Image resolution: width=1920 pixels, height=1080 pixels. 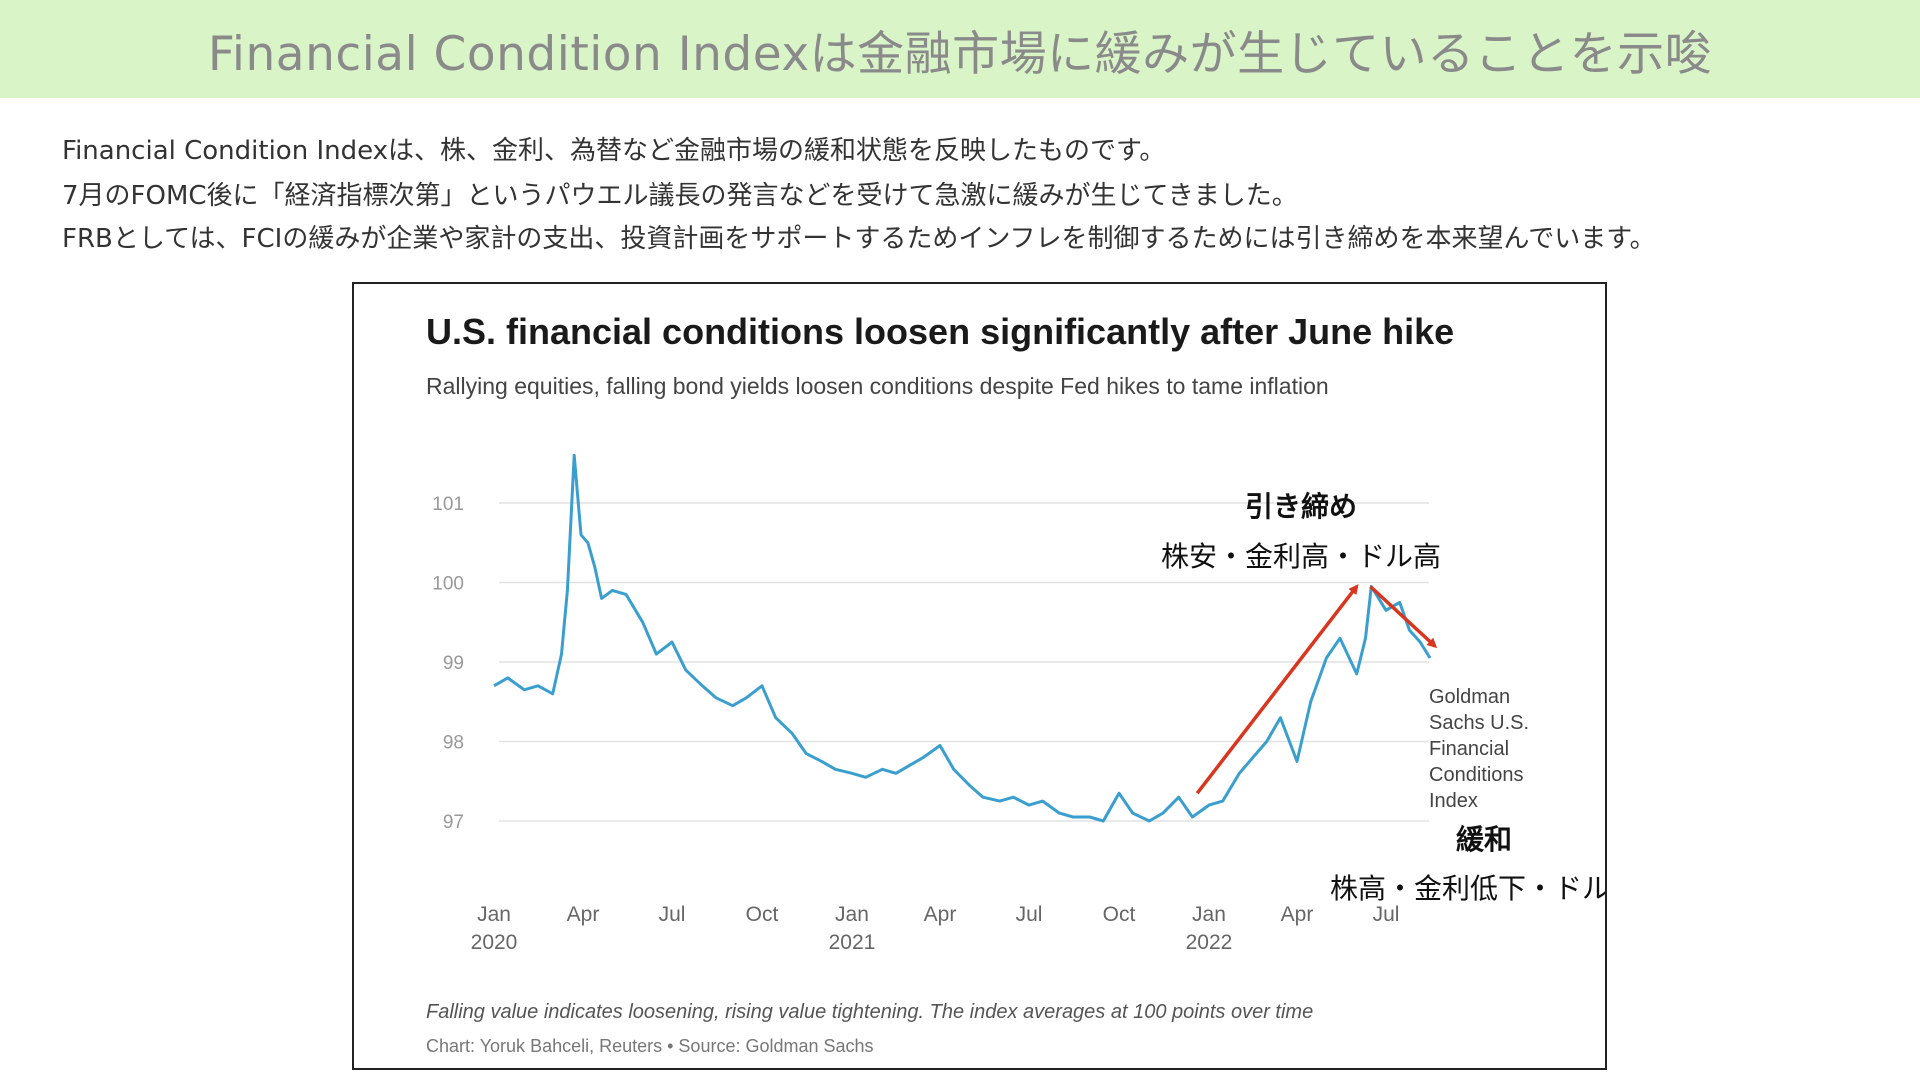 What do you see at coordinates (1476, 775) in the screenshot?
I see `series-label-line-3: Conditions` at bounding box center [1476, 775].